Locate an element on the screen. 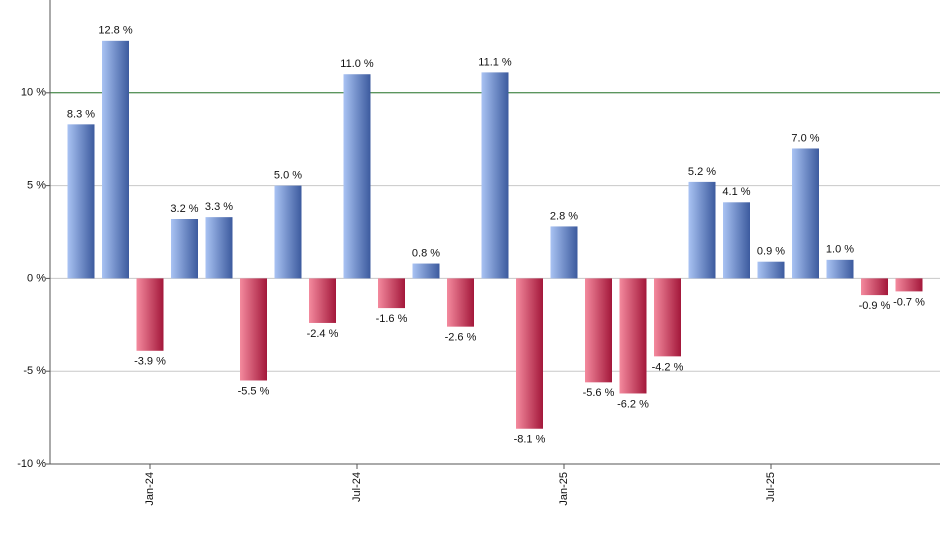 This screenshot has height=550, width=940. y-tick-label: 0 % is located at coordinates (36, 278).